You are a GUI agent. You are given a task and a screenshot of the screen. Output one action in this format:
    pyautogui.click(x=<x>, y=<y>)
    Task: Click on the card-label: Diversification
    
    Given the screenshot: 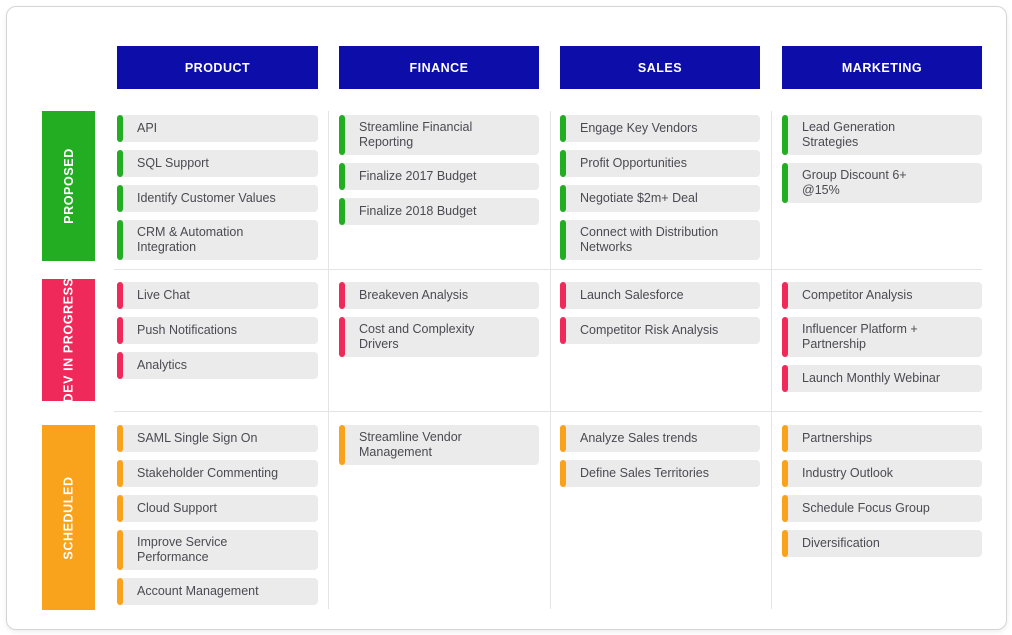 What is the action you would take?
    pyautogui.click(x=841, y=543)
    